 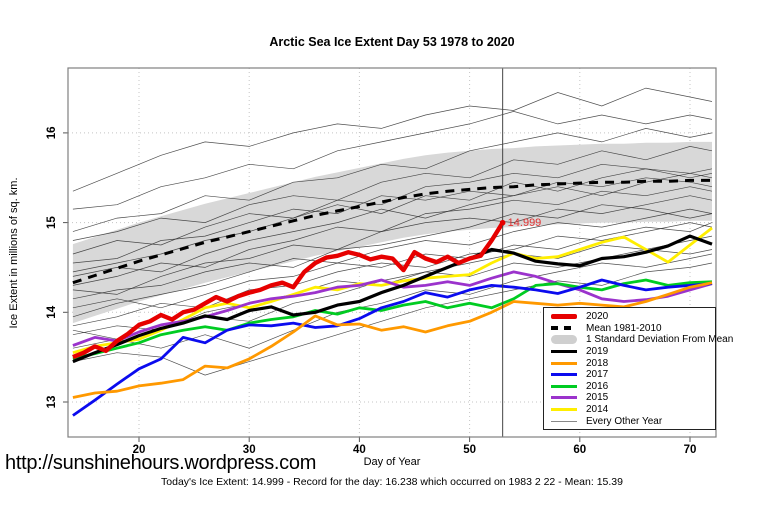 I want to click on x-tick-label-20: 20, so click(x=139, y=450).